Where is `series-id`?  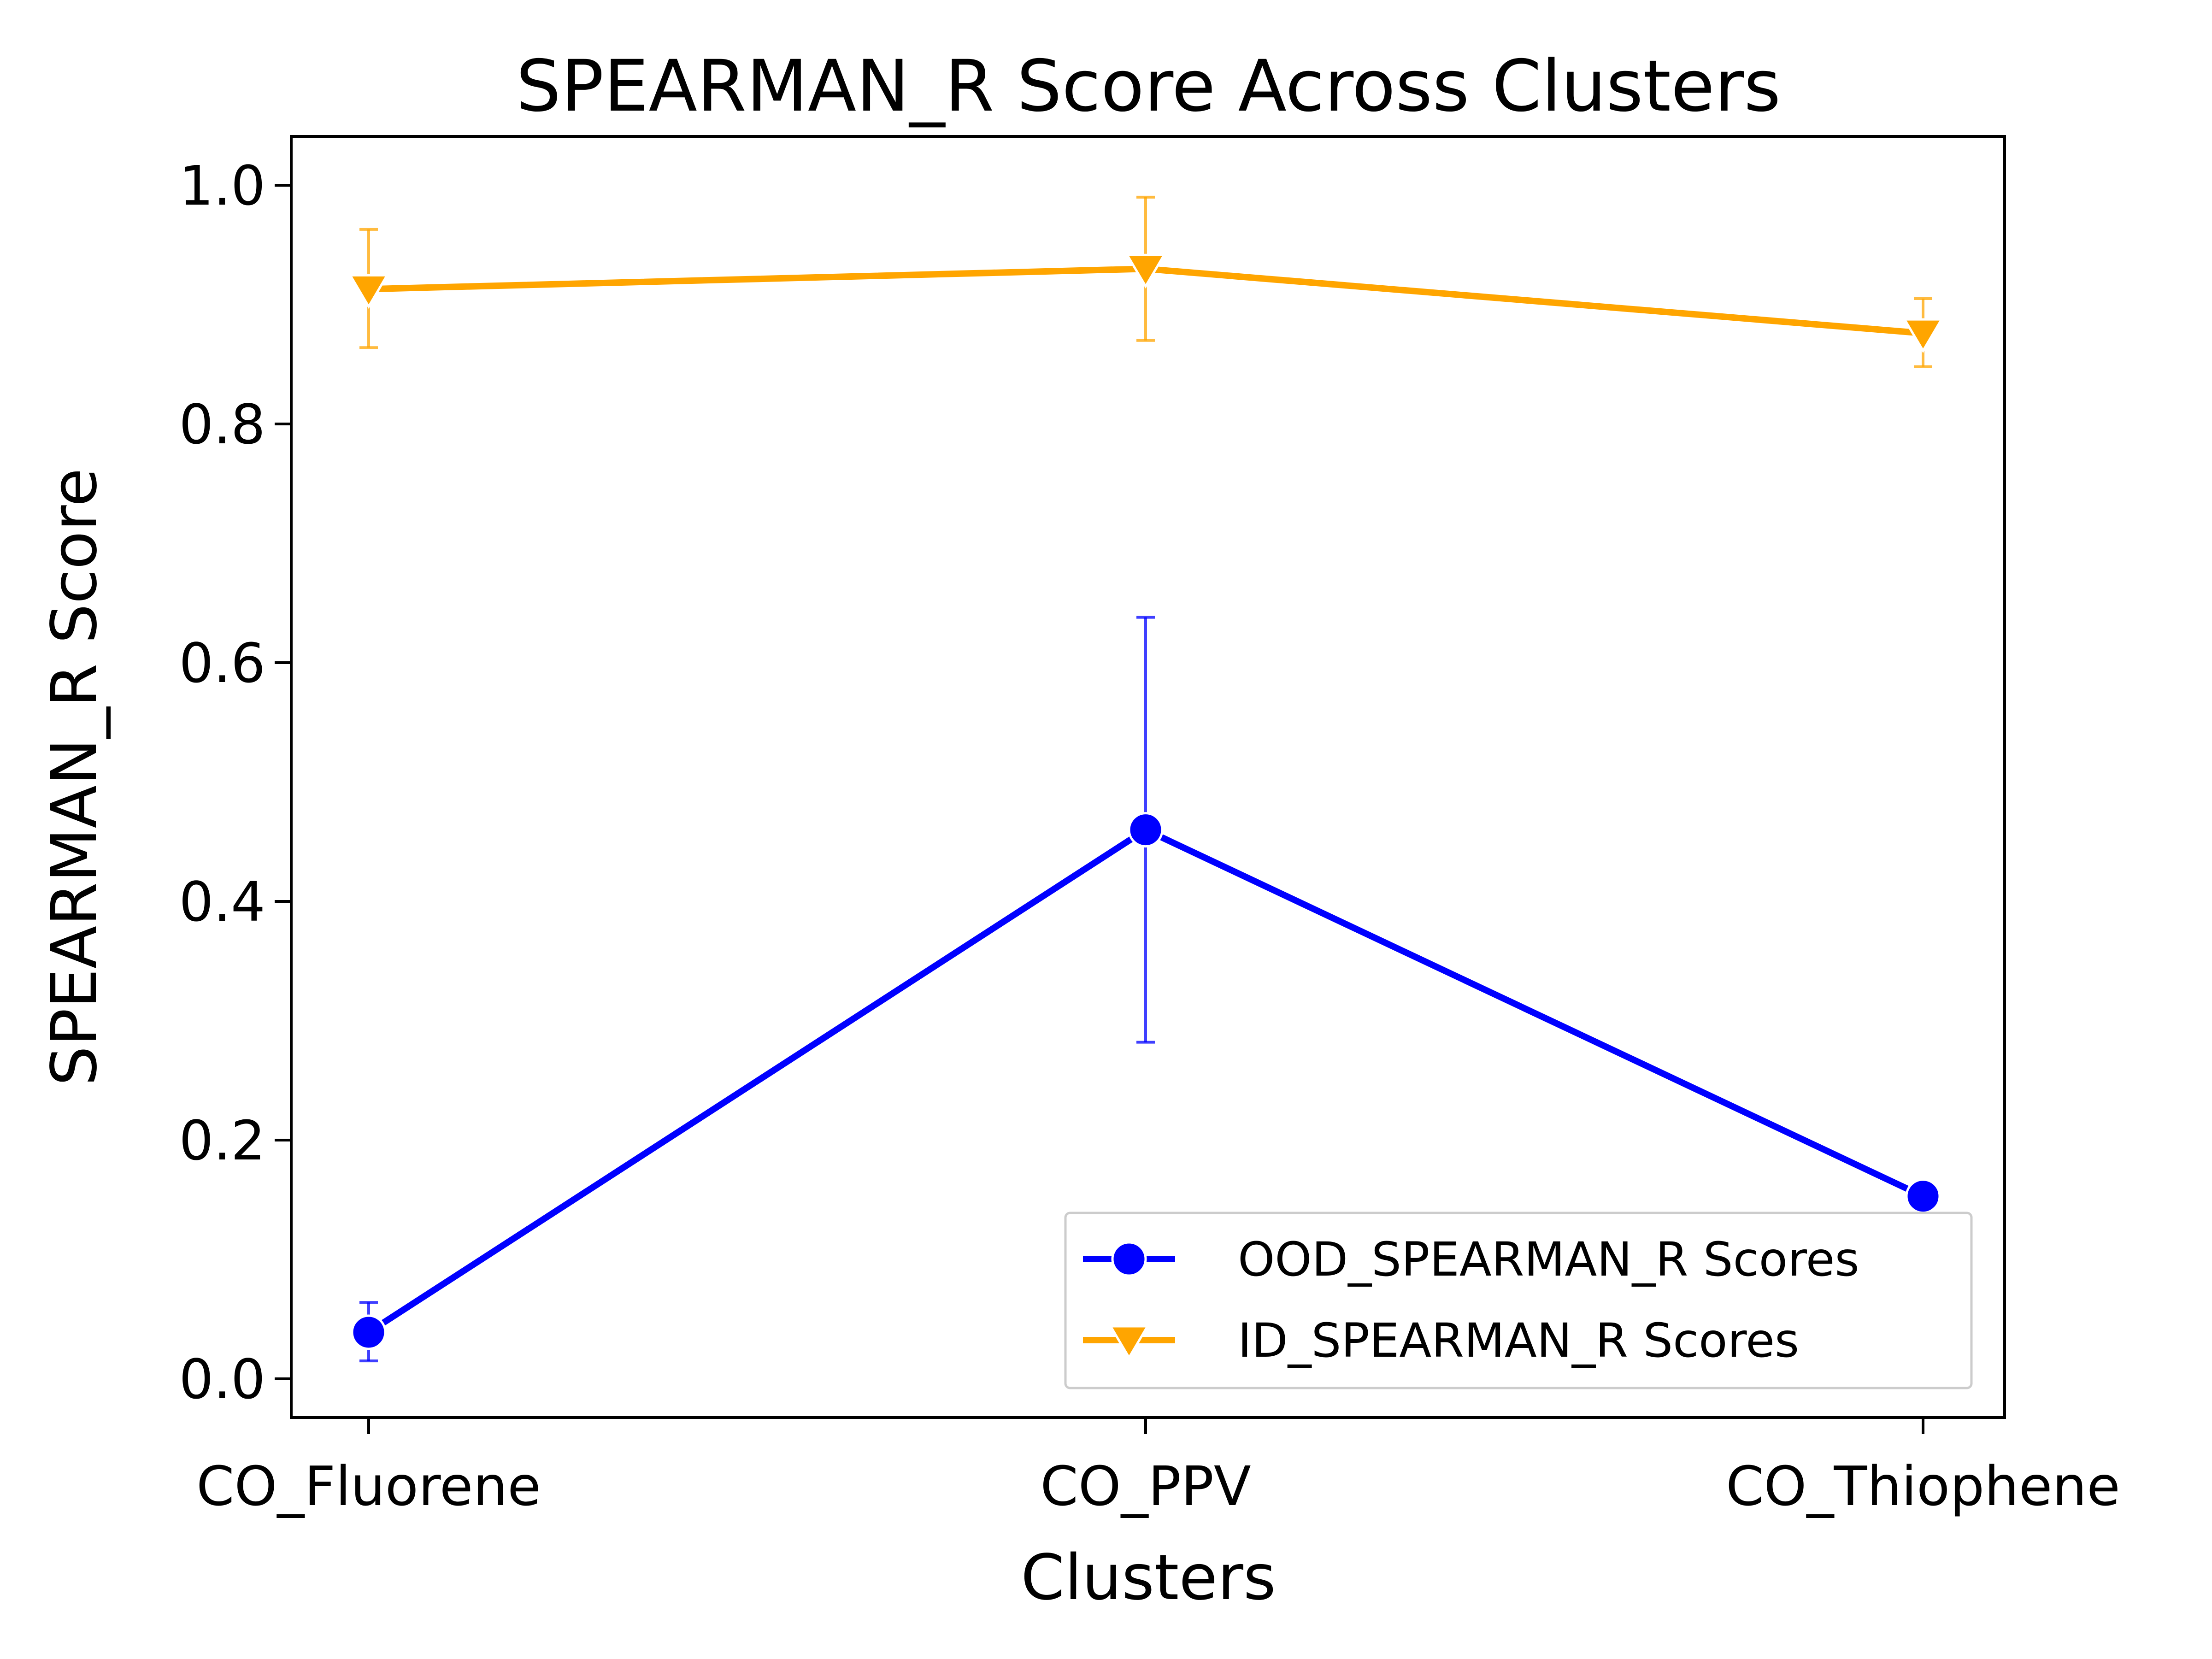 series-id is located at coordinates (1146, 281).